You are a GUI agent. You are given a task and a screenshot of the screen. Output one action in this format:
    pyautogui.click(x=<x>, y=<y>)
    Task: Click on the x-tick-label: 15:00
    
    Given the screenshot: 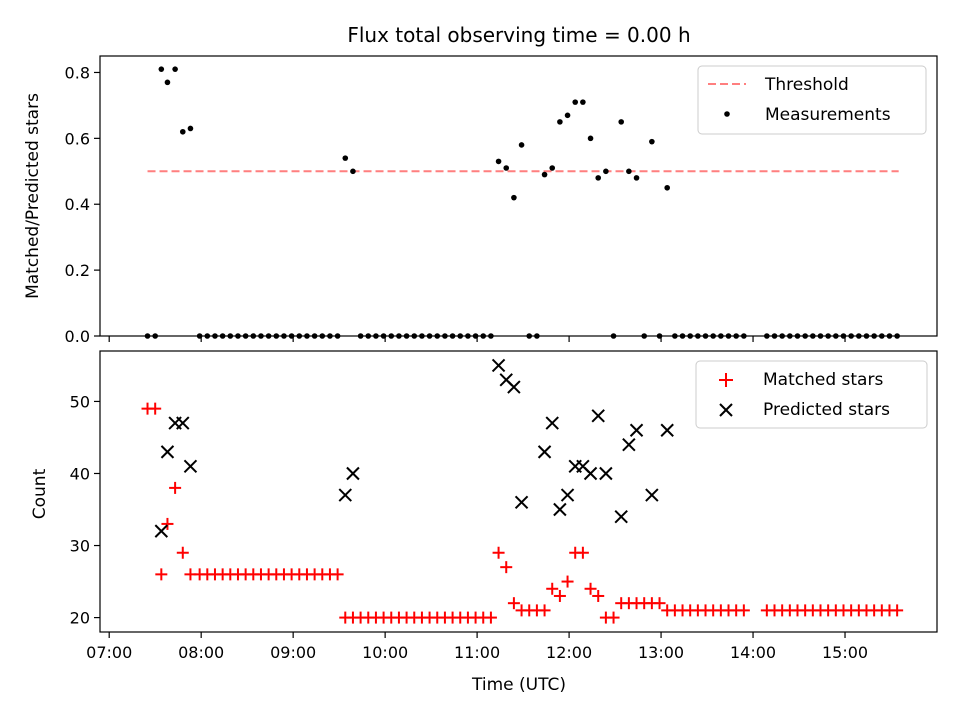 What is the action you would take?
    pyautogui.click(x=845, y=652)
    